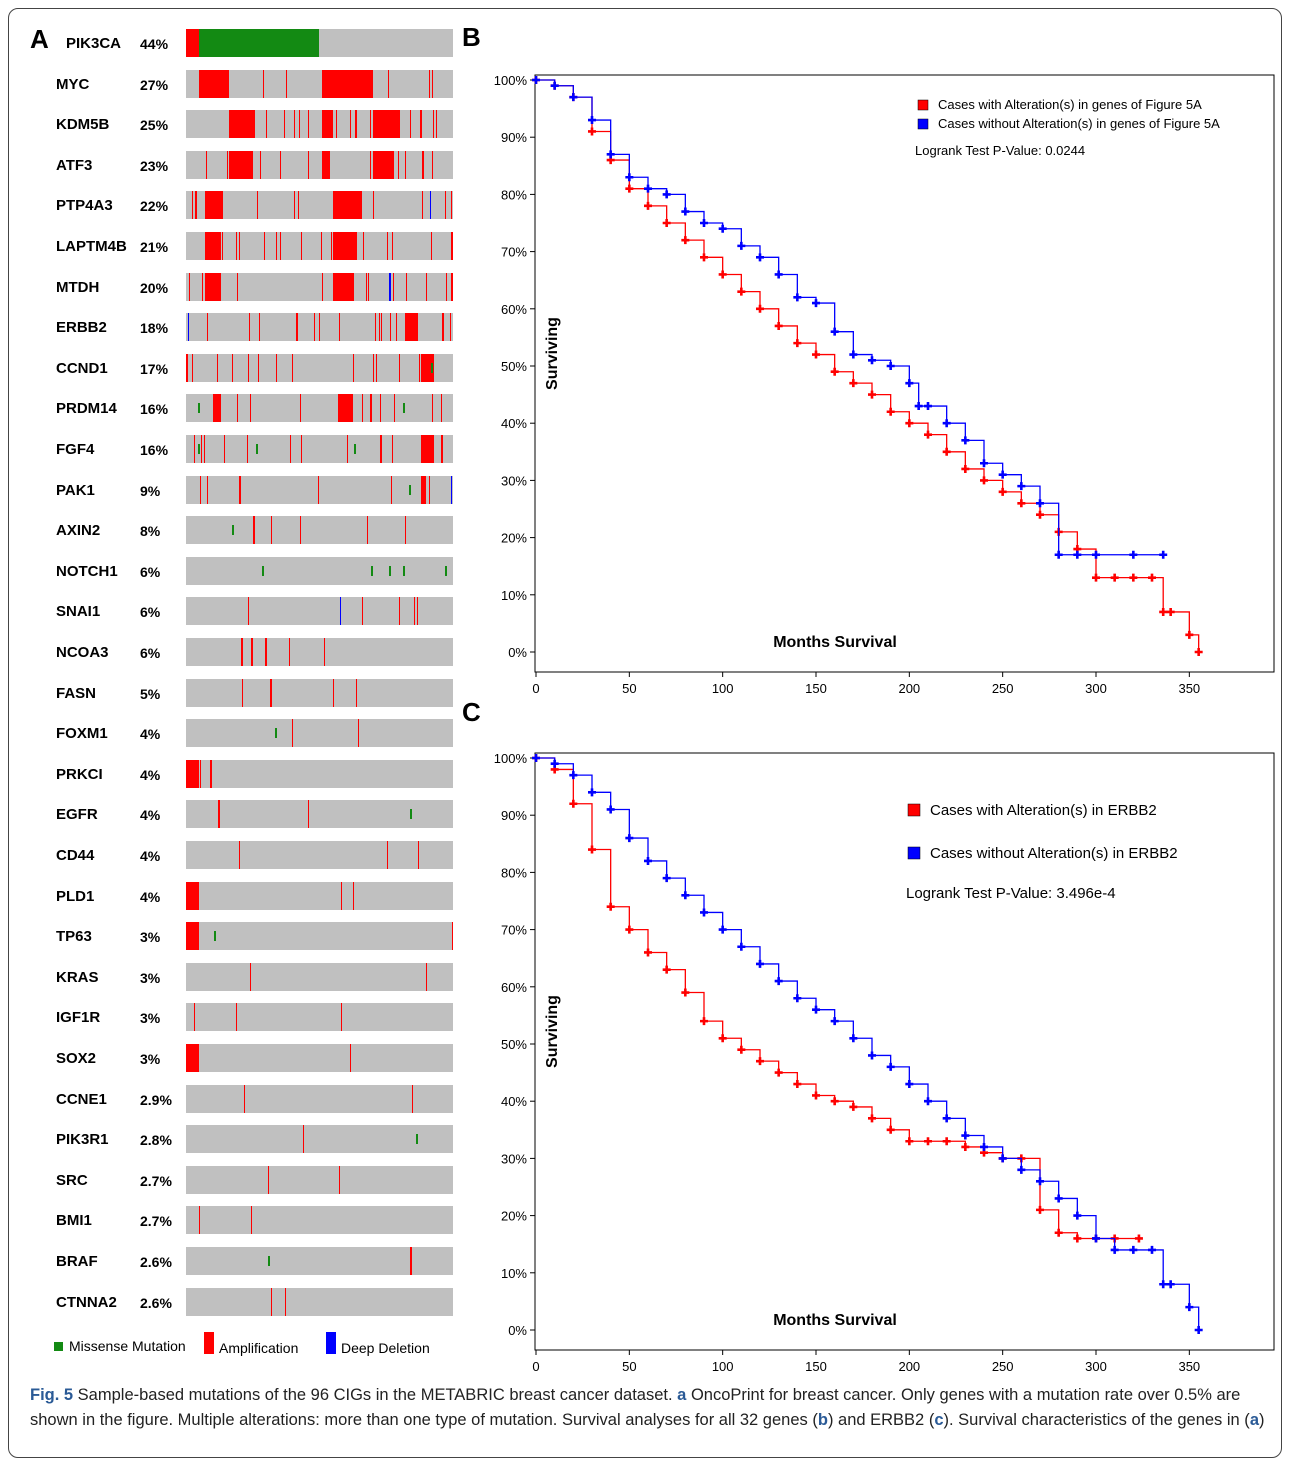  Describe the element at coordinates (78, 531) in the screenshot. I see `gene-name: AXIN2` at that location.